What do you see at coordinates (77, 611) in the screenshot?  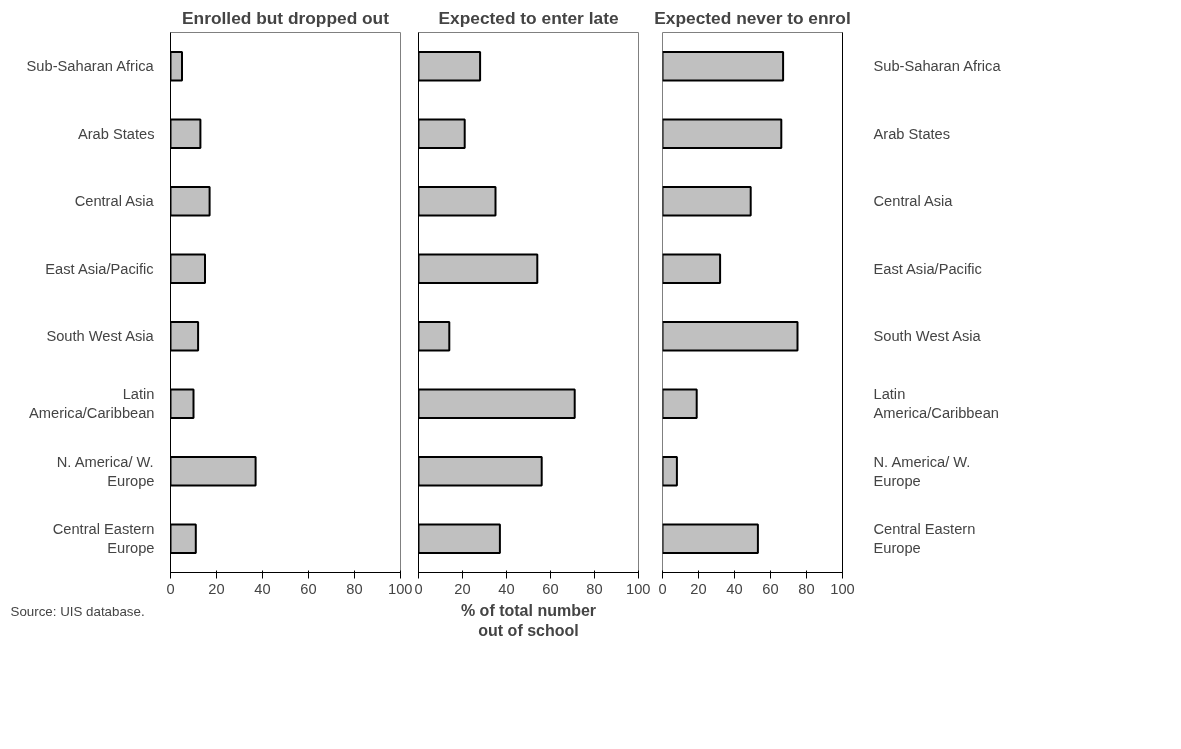 I see `source-note: Source: UIS database.` at bounding box center [77, 611].